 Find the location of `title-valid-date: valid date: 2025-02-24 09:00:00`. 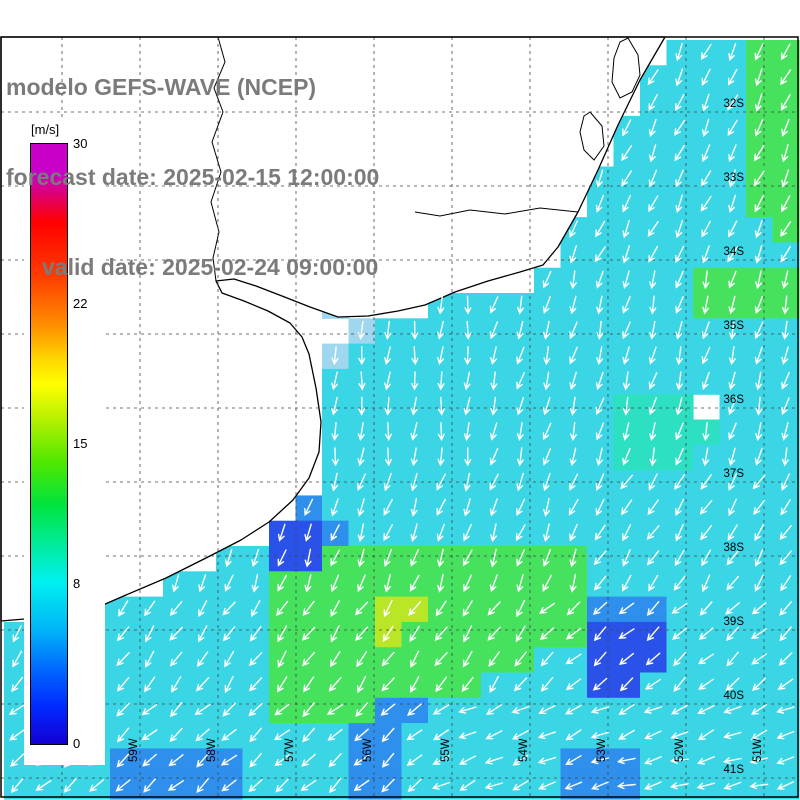

title-valid-date: valid date: 2025-02-24 09:00:00 is located at coordinates (210, 267).